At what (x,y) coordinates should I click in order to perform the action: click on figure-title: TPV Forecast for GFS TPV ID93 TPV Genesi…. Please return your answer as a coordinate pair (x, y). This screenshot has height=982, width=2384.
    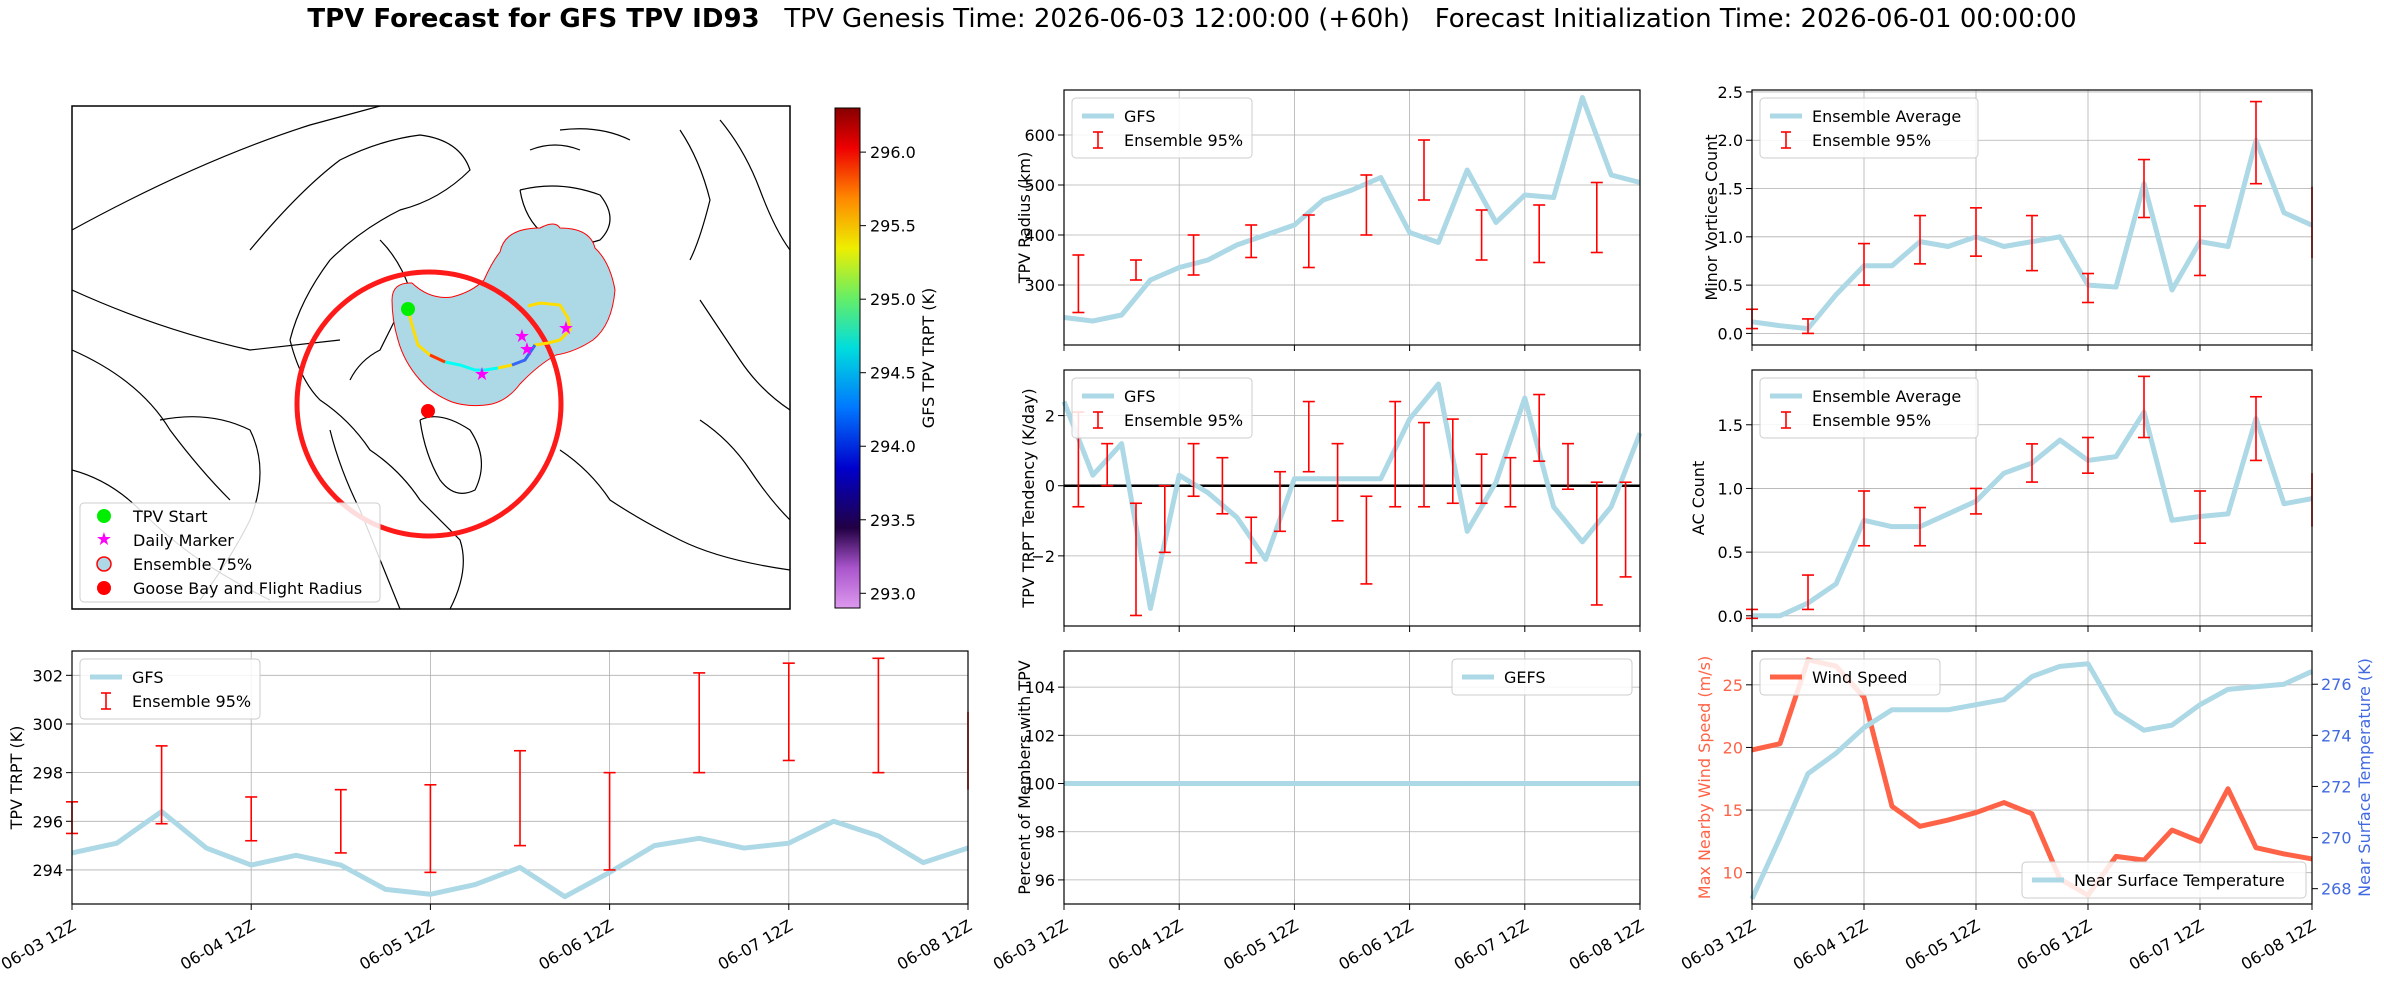
    Looking at the image, I should click on (1192, 19).